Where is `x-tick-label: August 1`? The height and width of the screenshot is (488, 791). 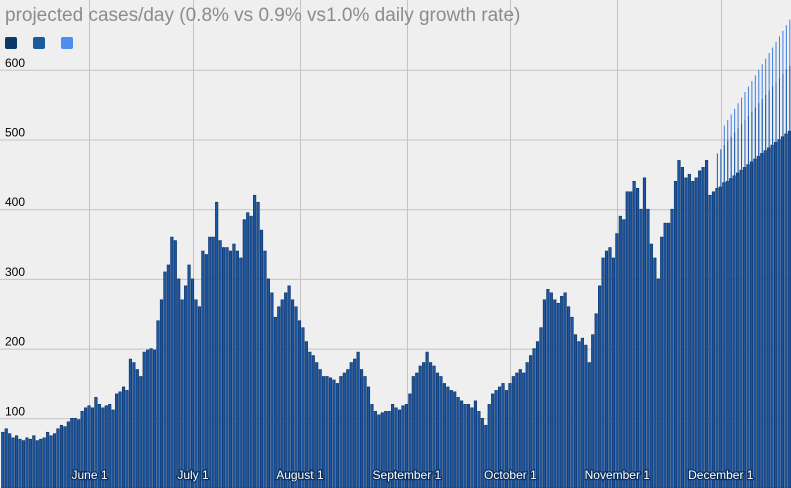 x-tick-label: August 1 is located at coordinates (300, 475).